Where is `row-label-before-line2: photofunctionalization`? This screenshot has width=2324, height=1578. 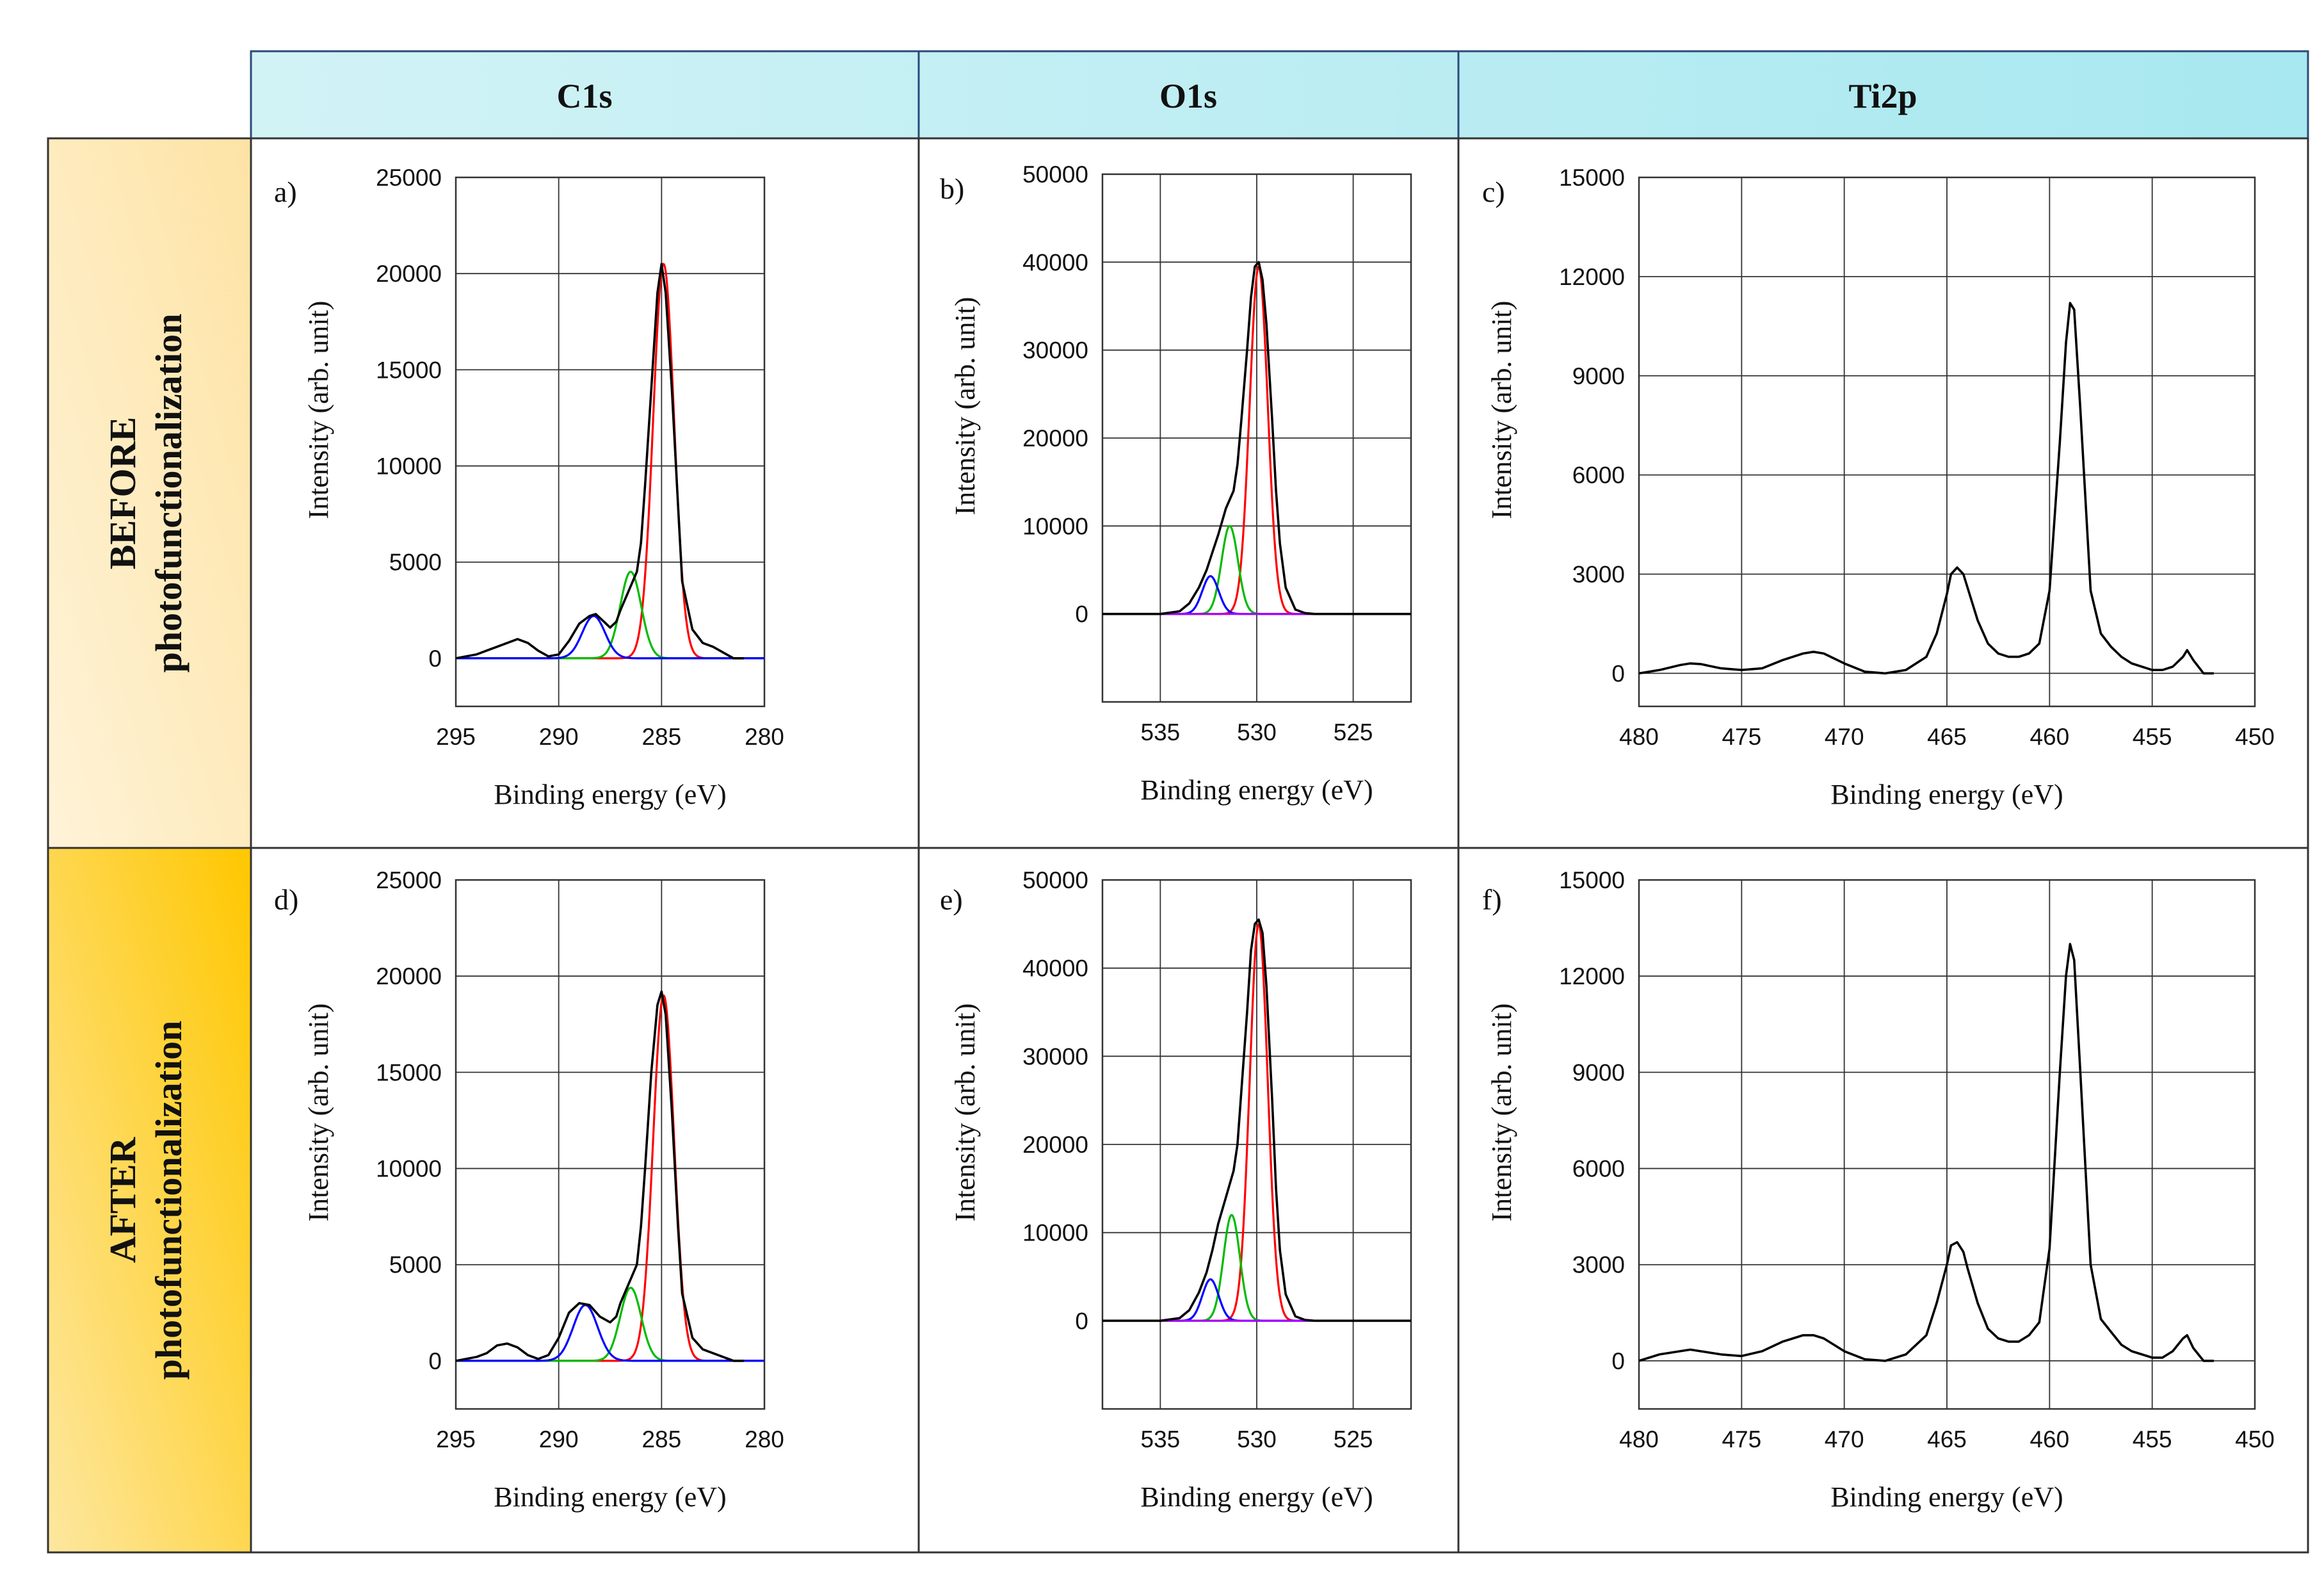 row-label-before-line2: photofunctionalization is located at coordinates (169, 494).